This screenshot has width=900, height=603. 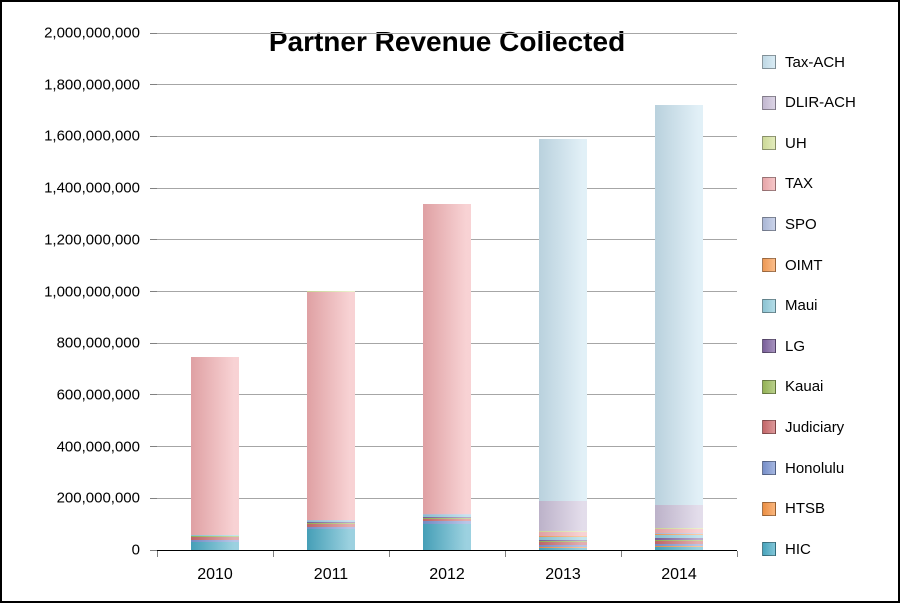 I want to click on legend-swatch-Kauai, so click(x=769, y=386).